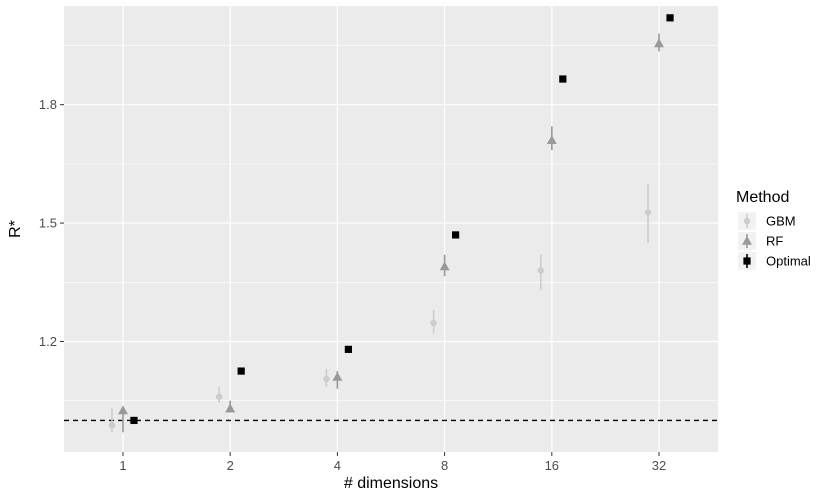 The height and width of the screenshot is (498, 830). What do you see at coordinates (781, 221) in the screenshot?
I see `legend-label-gbm: GBM` at bounding box center [781, 221].